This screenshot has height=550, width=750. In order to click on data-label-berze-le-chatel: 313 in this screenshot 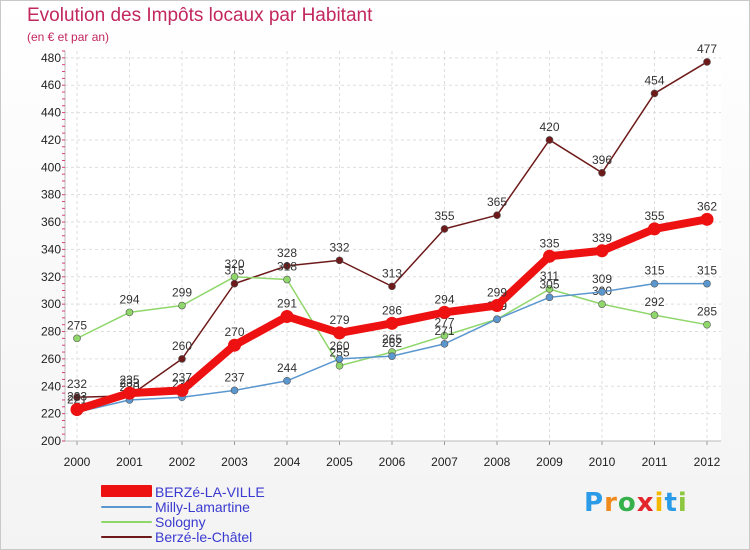, I will do `click(392, 273)`.